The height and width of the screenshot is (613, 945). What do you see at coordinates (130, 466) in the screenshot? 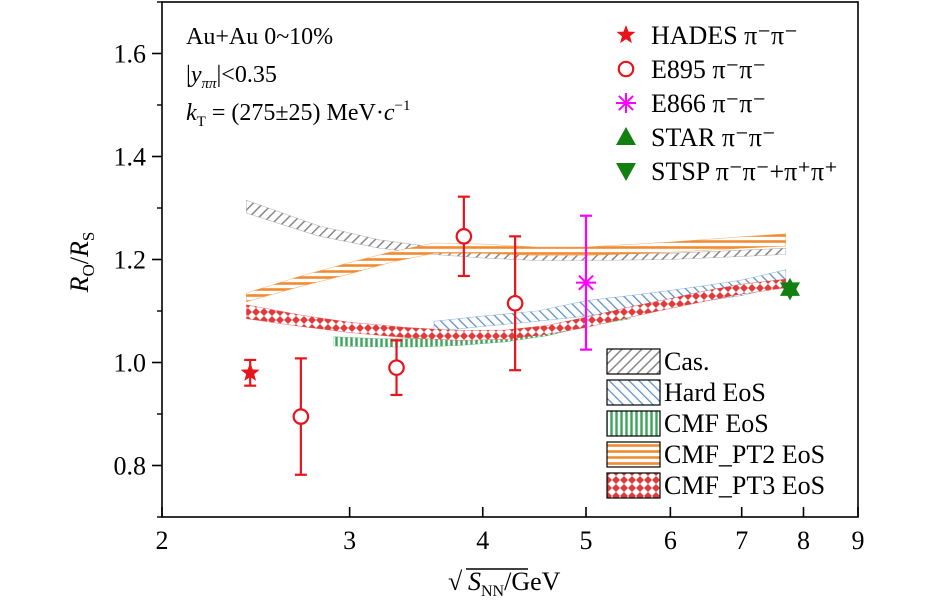
I see `y-tick-label: 0.8` at bounding box center [130, 466].